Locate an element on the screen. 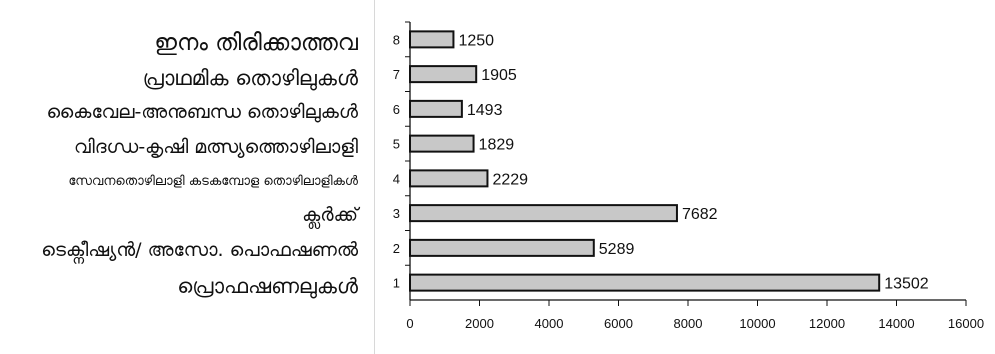 This screenshot has height=354, width=995. x-tick-label: 6000 is located at coordinates (618, 323).